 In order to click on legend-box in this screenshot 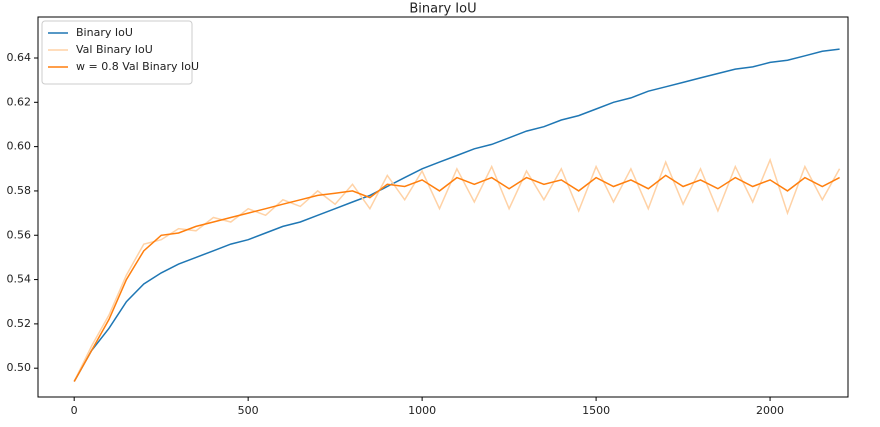, I will do `click(117, 52)`.